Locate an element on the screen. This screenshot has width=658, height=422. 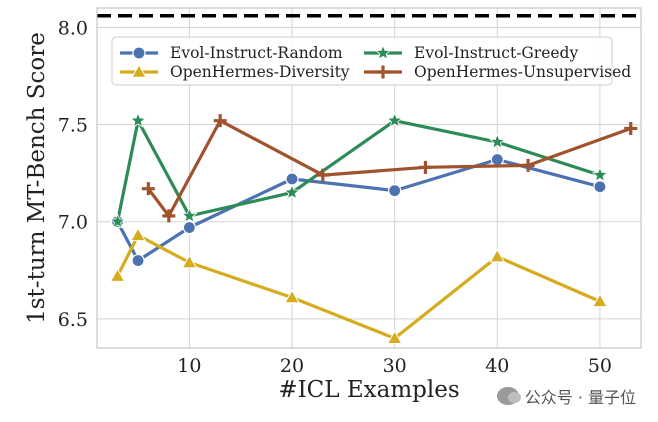
wechat-icon is located at coordinates (508, 396).